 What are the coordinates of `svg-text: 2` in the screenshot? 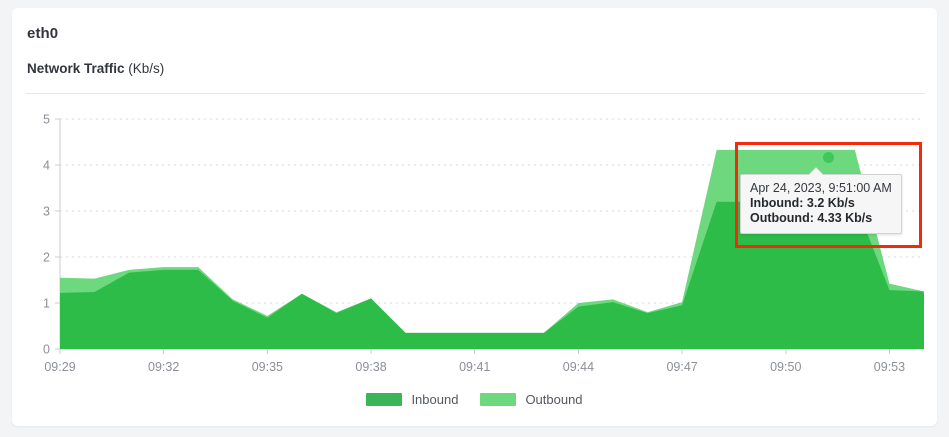 It's located at (46, 258).